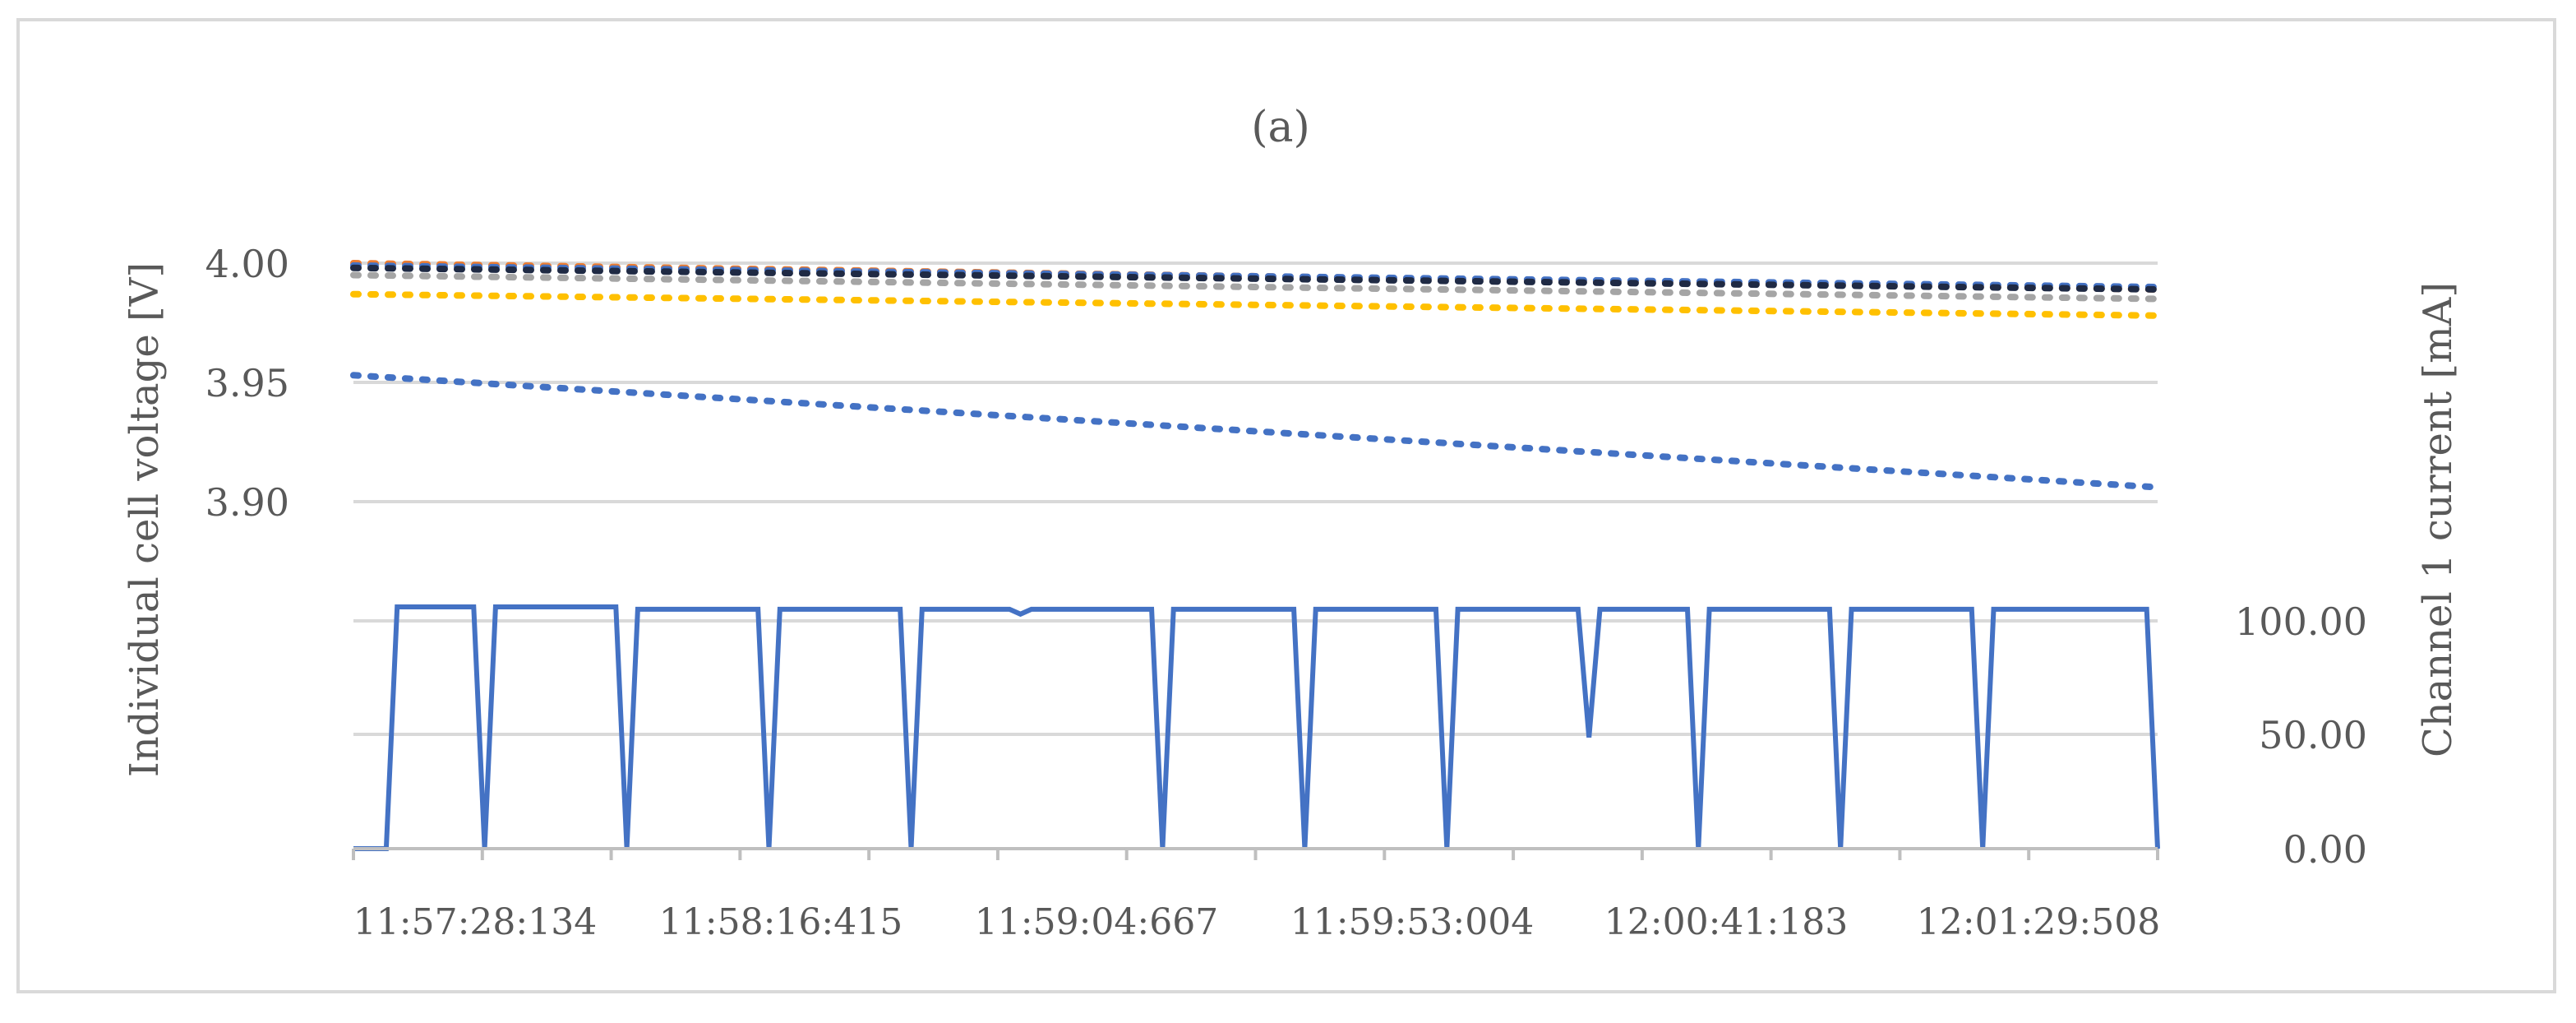 This screenshot has height=1023, width=2576. What do you see at coordinates (2301, 621) in the screenshot?
I see `y-right-tick-label: 100.00` at bounding box center [2301, 621].